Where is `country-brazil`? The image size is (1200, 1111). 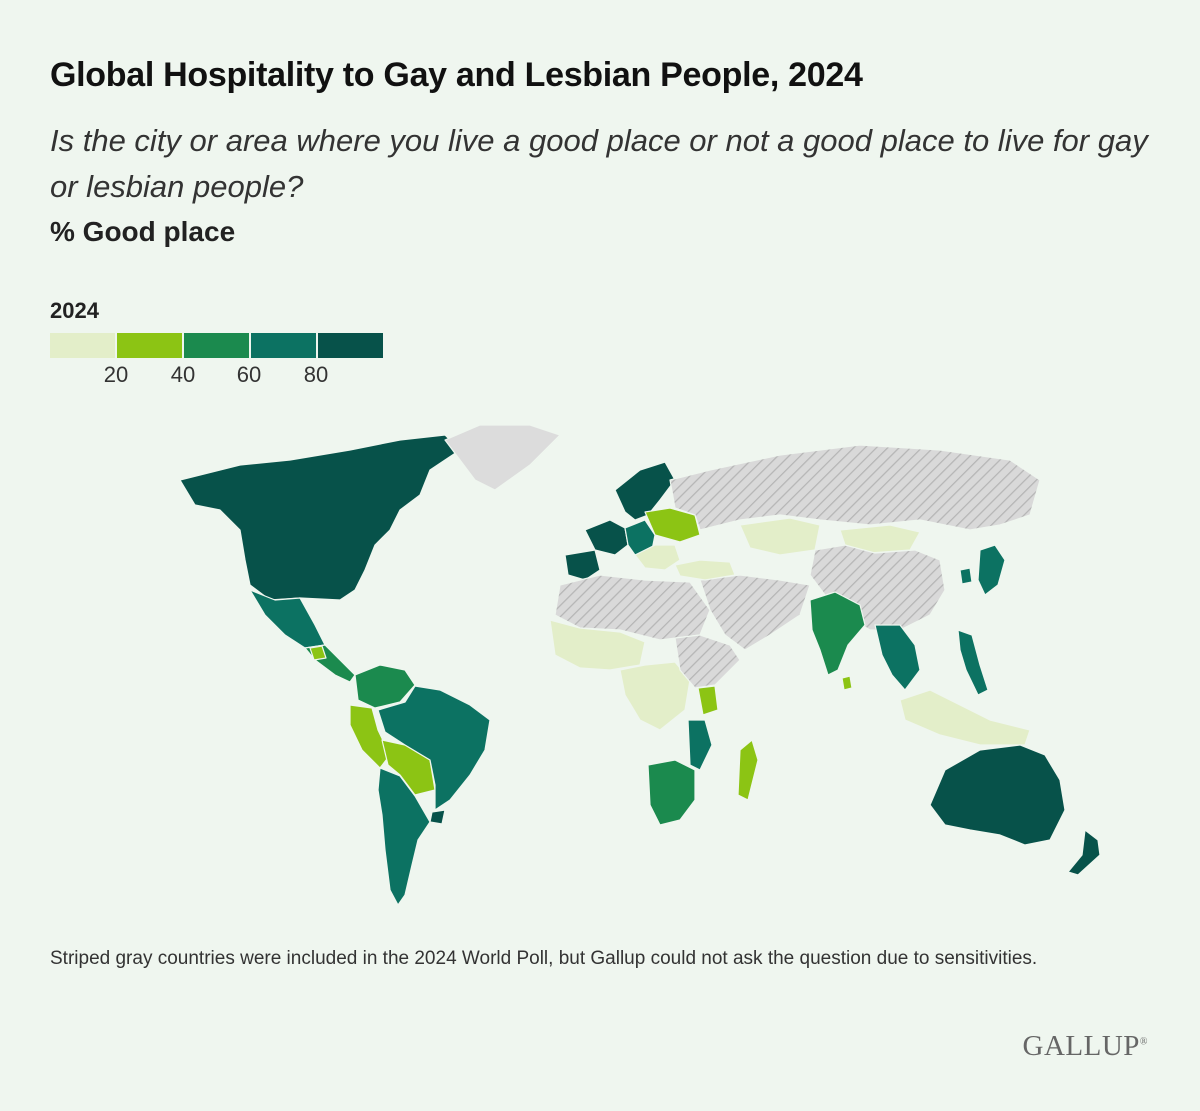
country-brazil is located at coordinates (434, 748).